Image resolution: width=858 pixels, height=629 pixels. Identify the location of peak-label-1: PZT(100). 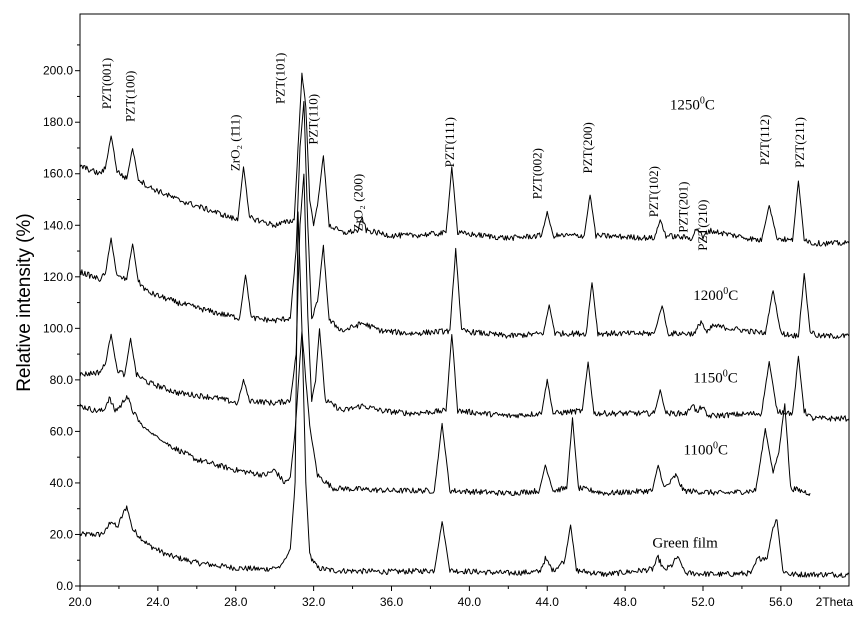
(130, 96).